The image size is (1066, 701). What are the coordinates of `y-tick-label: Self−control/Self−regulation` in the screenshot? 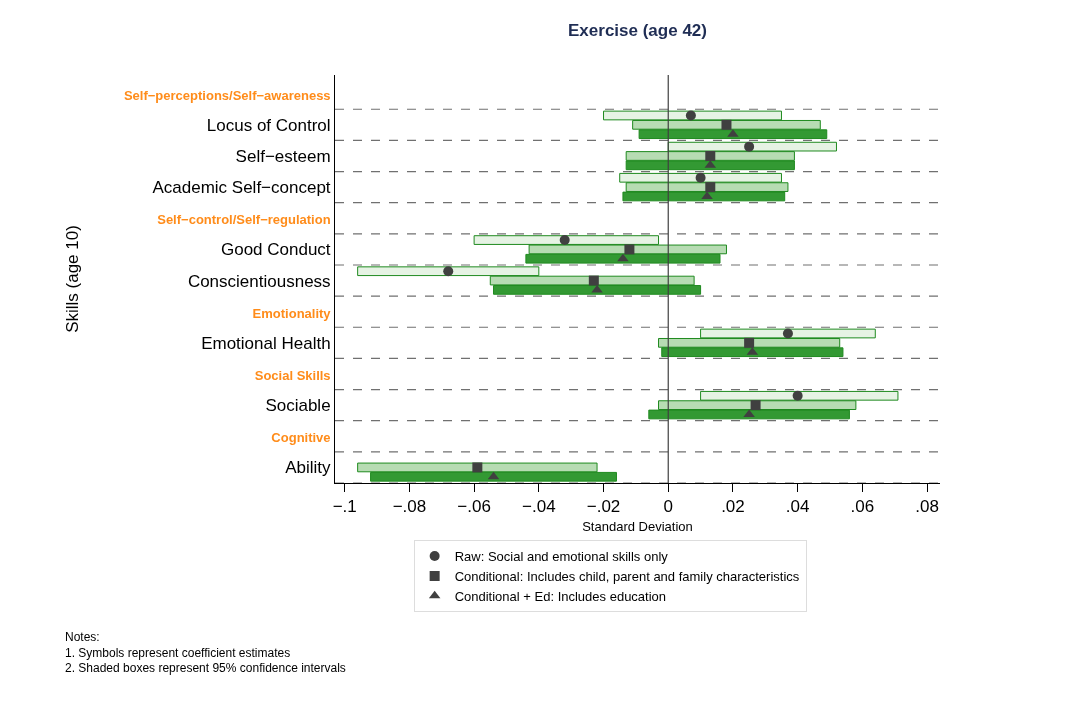 It's located at (244, 220).